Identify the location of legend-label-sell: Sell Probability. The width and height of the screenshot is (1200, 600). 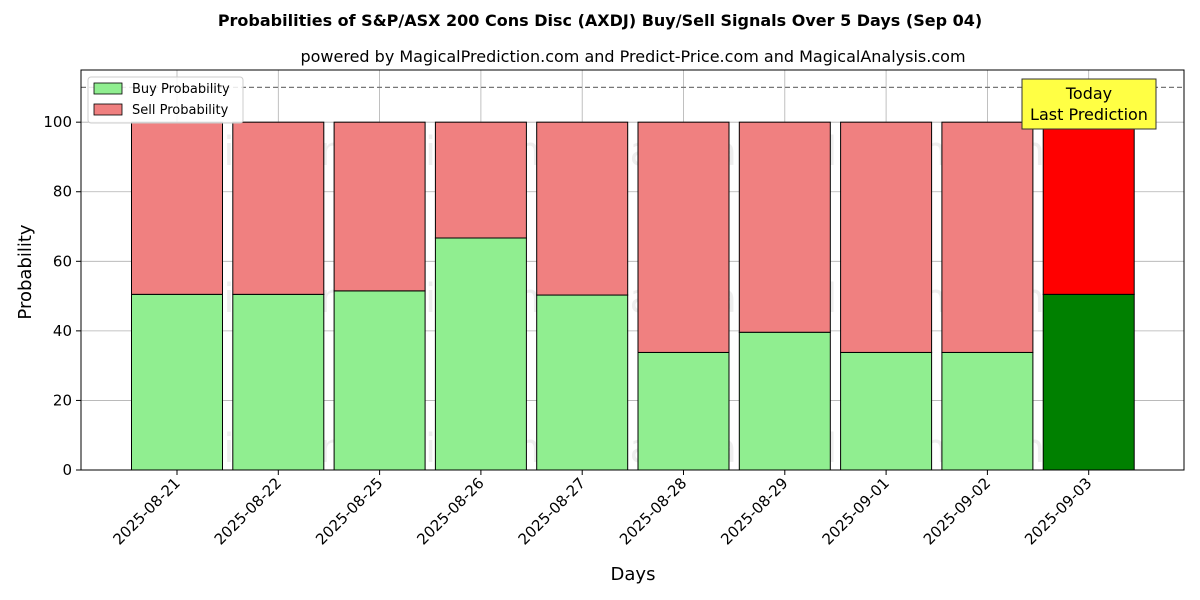
(180, 110).